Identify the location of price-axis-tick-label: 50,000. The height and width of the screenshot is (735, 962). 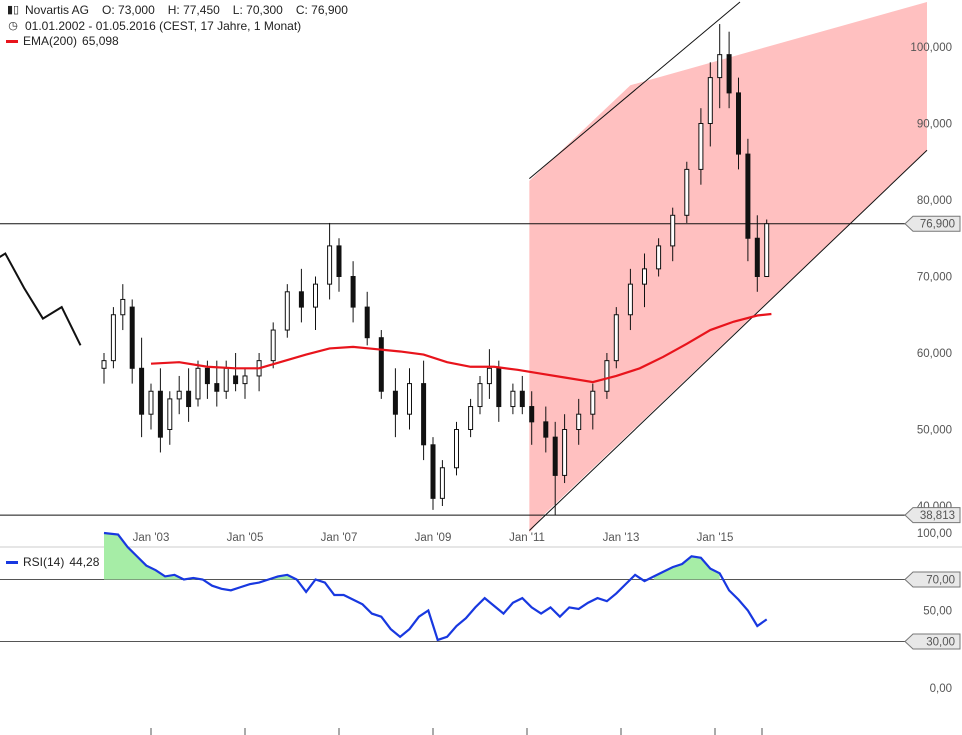
(934, 431).